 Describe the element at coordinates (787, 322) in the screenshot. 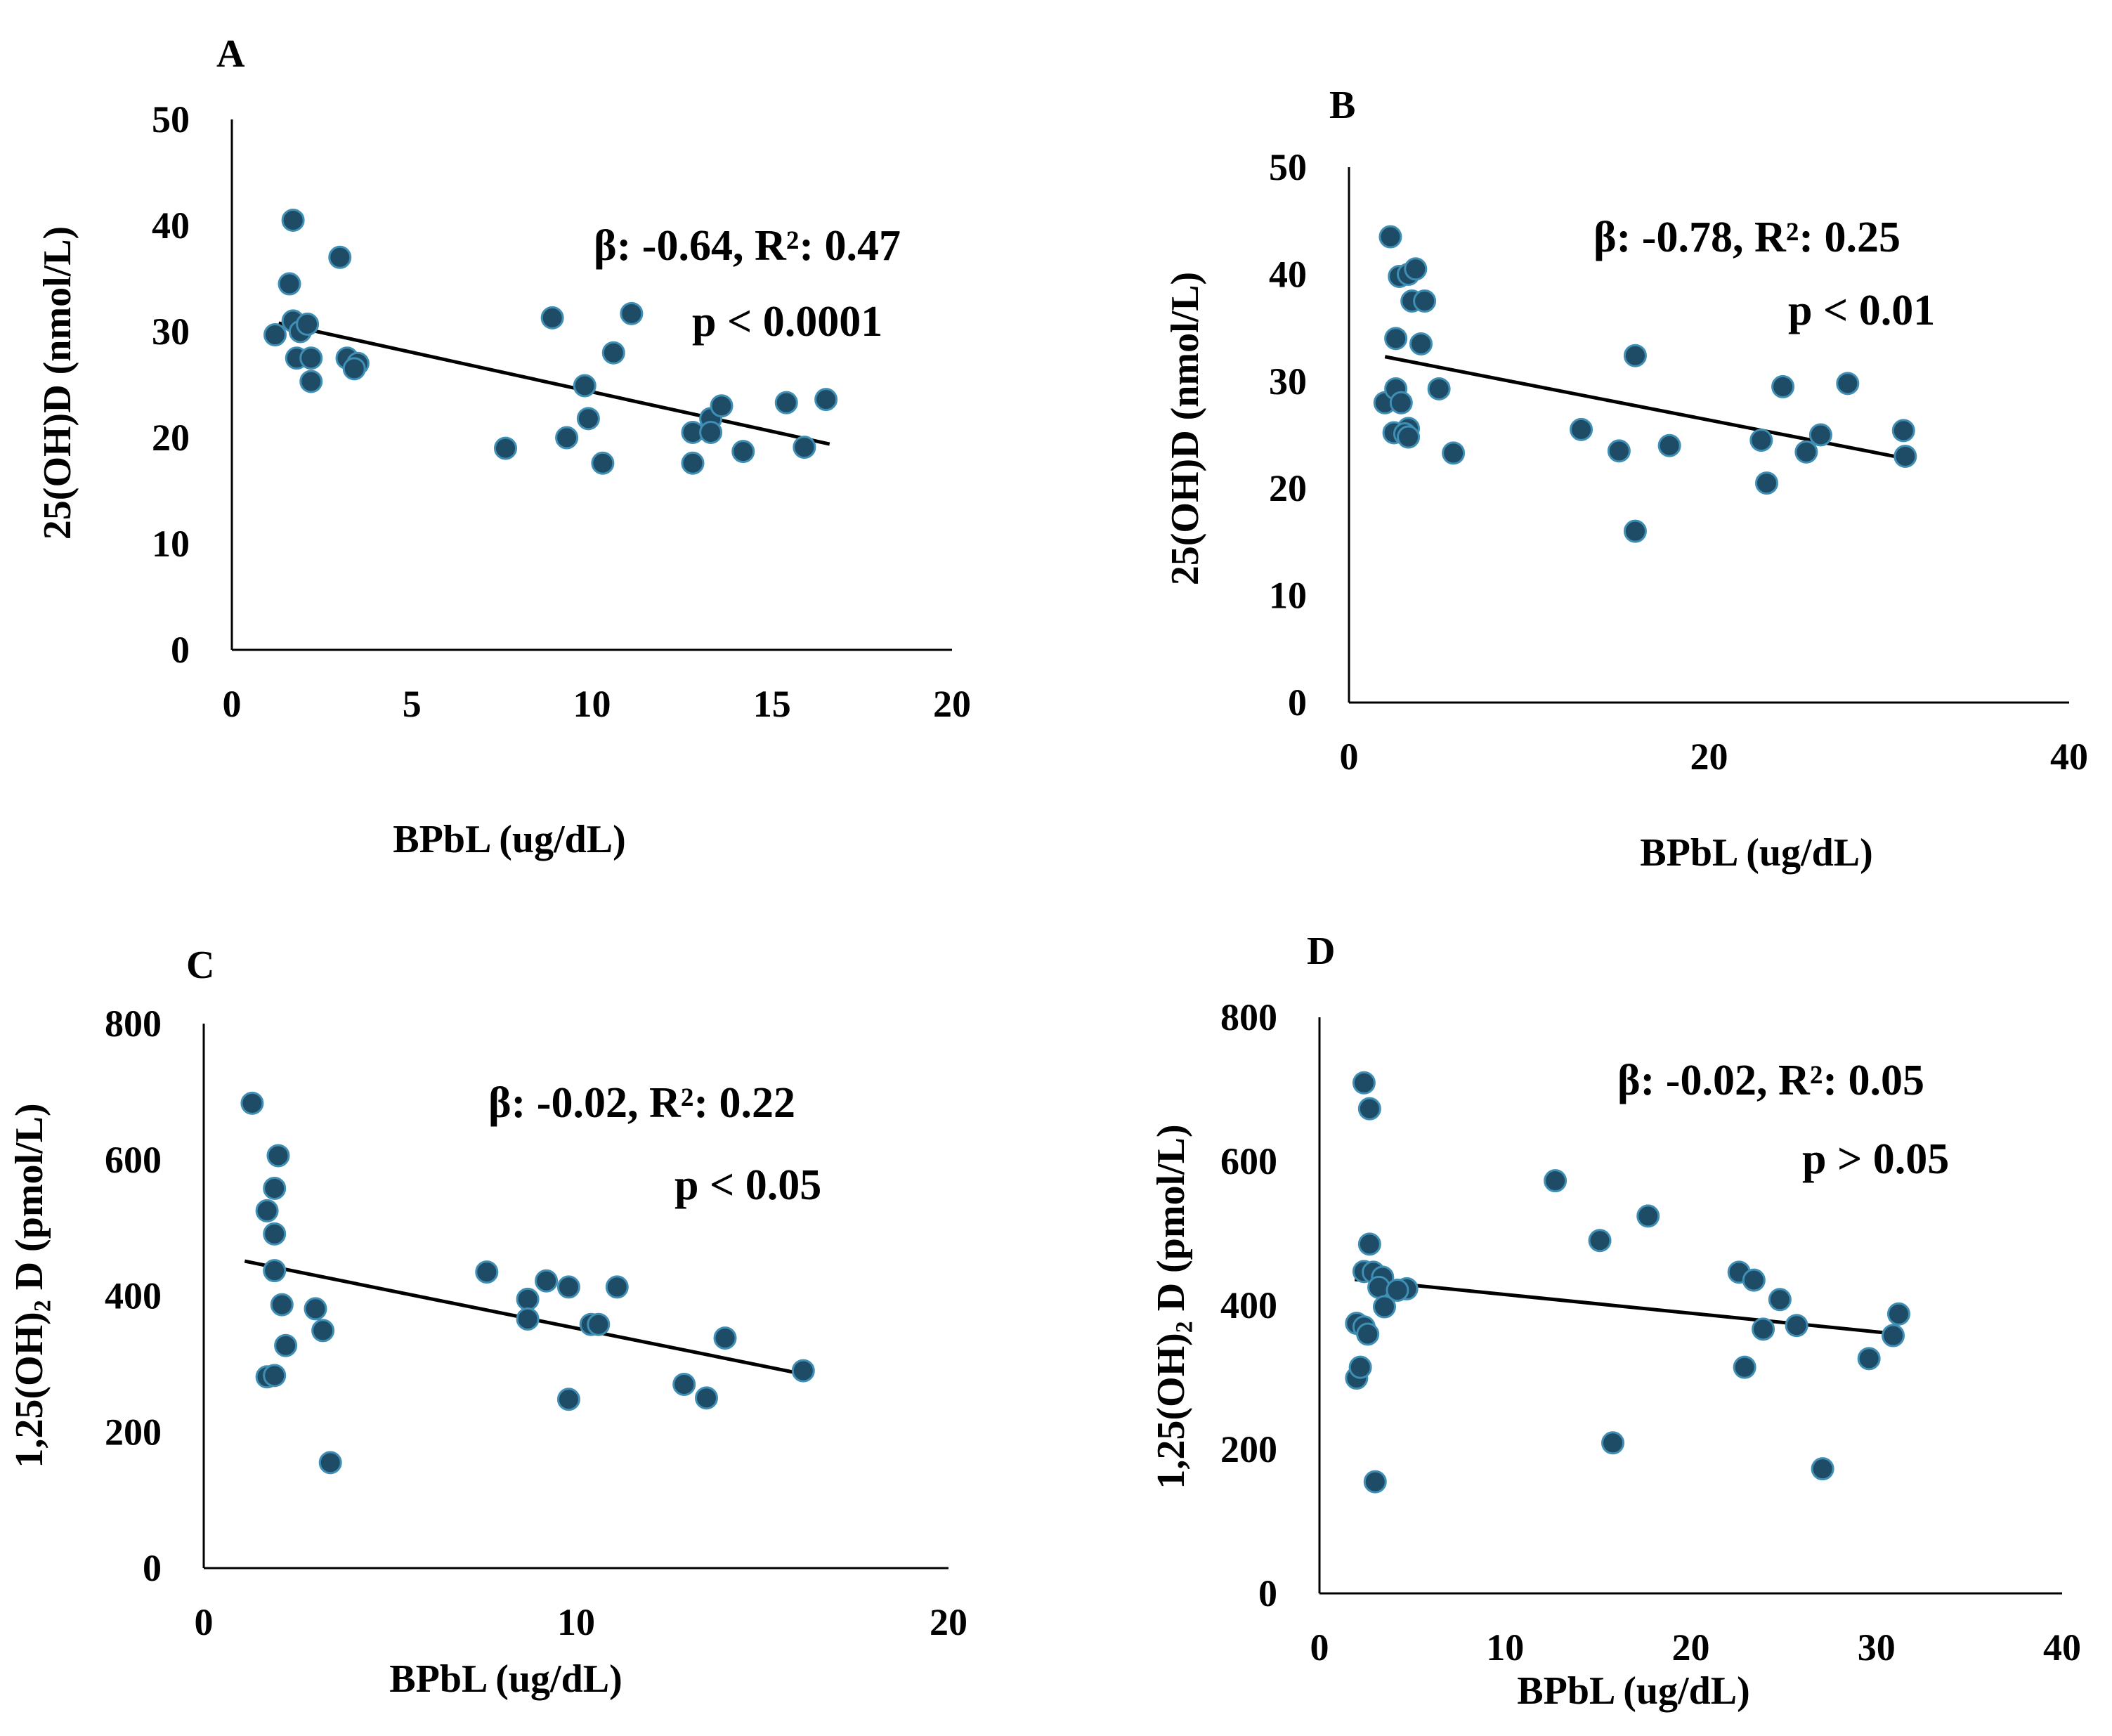

I see `stat-p-value: p < 0.0001` at that location.